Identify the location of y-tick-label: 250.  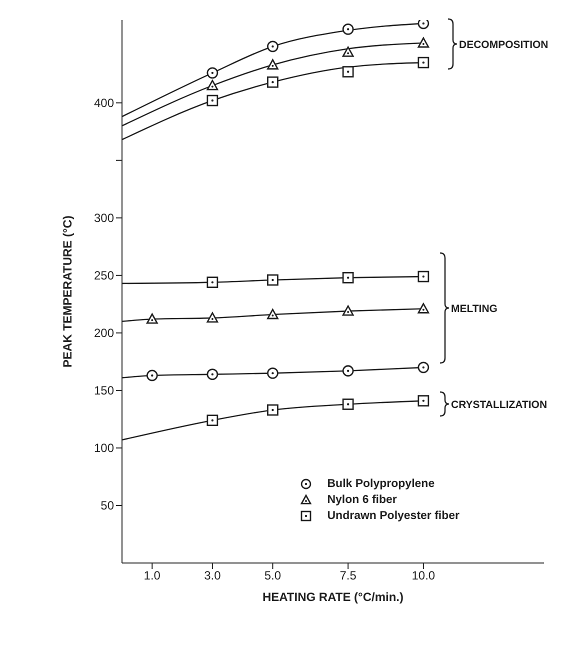
(104, 275).